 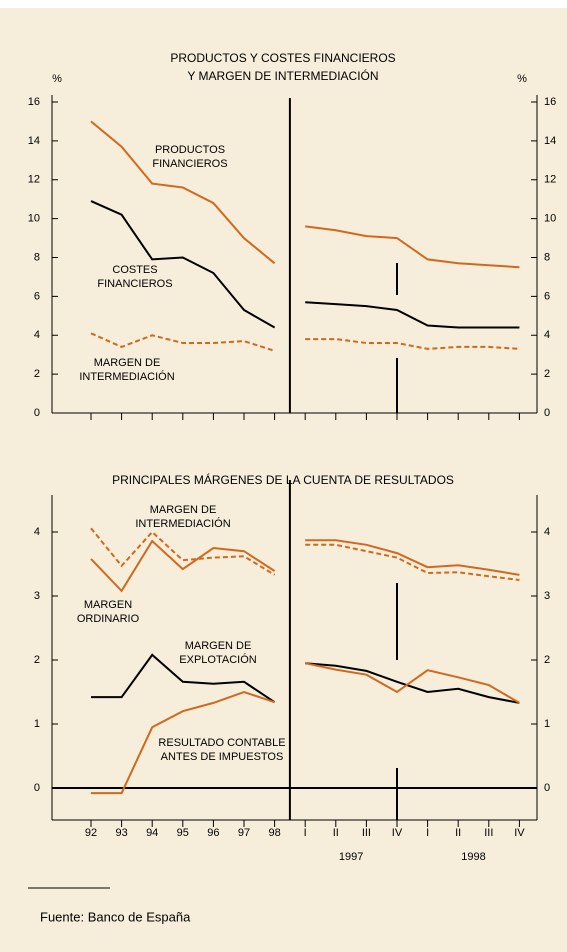 What do you see at coordinates (222, 757) in the screenshot?
I see `series-label: ANTES DE IMPUESTOS` at bounding box center [222, 757].